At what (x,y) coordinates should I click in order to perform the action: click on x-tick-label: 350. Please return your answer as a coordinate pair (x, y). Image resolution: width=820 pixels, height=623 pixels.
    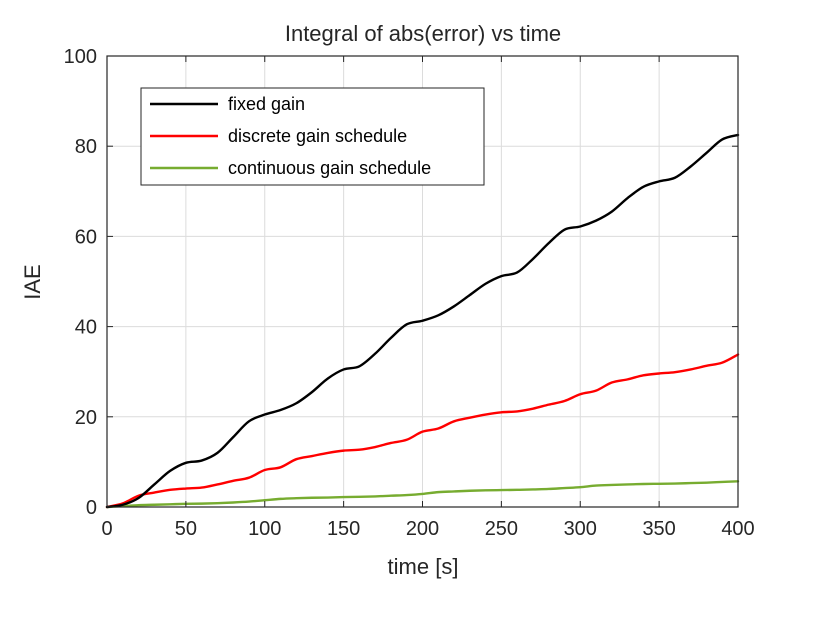
    Looking at the image, I should click on (658, 529).